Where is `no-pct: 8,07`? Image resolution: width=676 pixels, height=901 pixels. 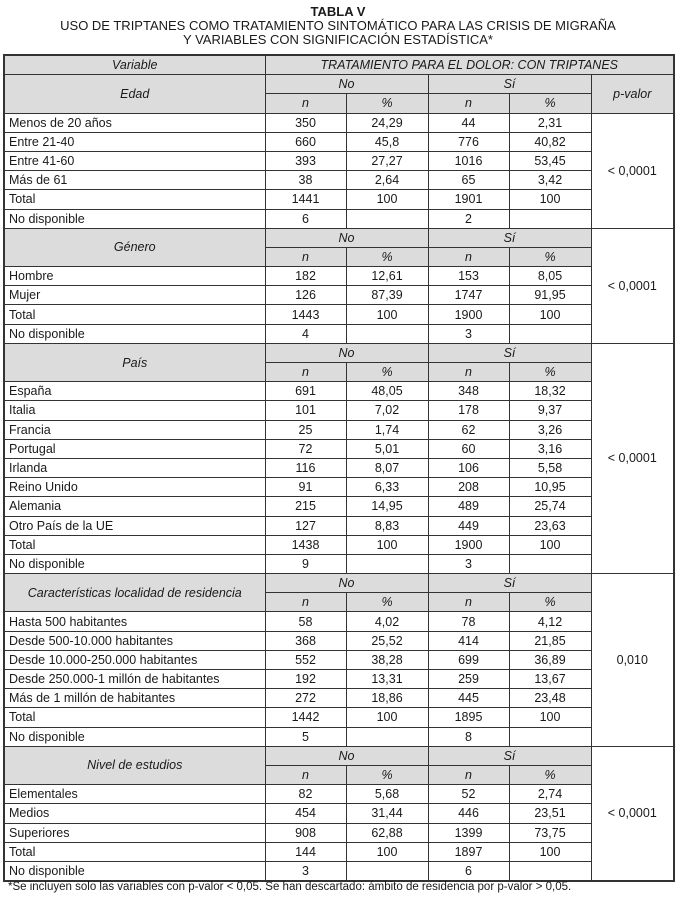 no-pct: 8,07 is located at coordinates (387, 468).